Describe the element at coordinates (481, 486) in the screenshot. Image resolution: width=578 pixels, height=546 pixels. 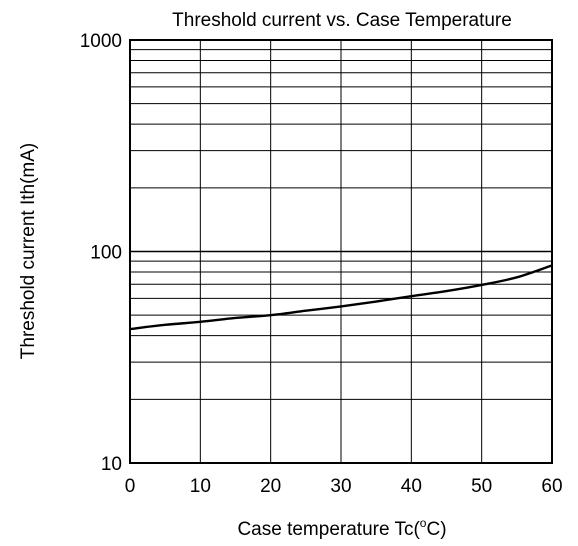
I see `x-tick-label: 50` at that location.